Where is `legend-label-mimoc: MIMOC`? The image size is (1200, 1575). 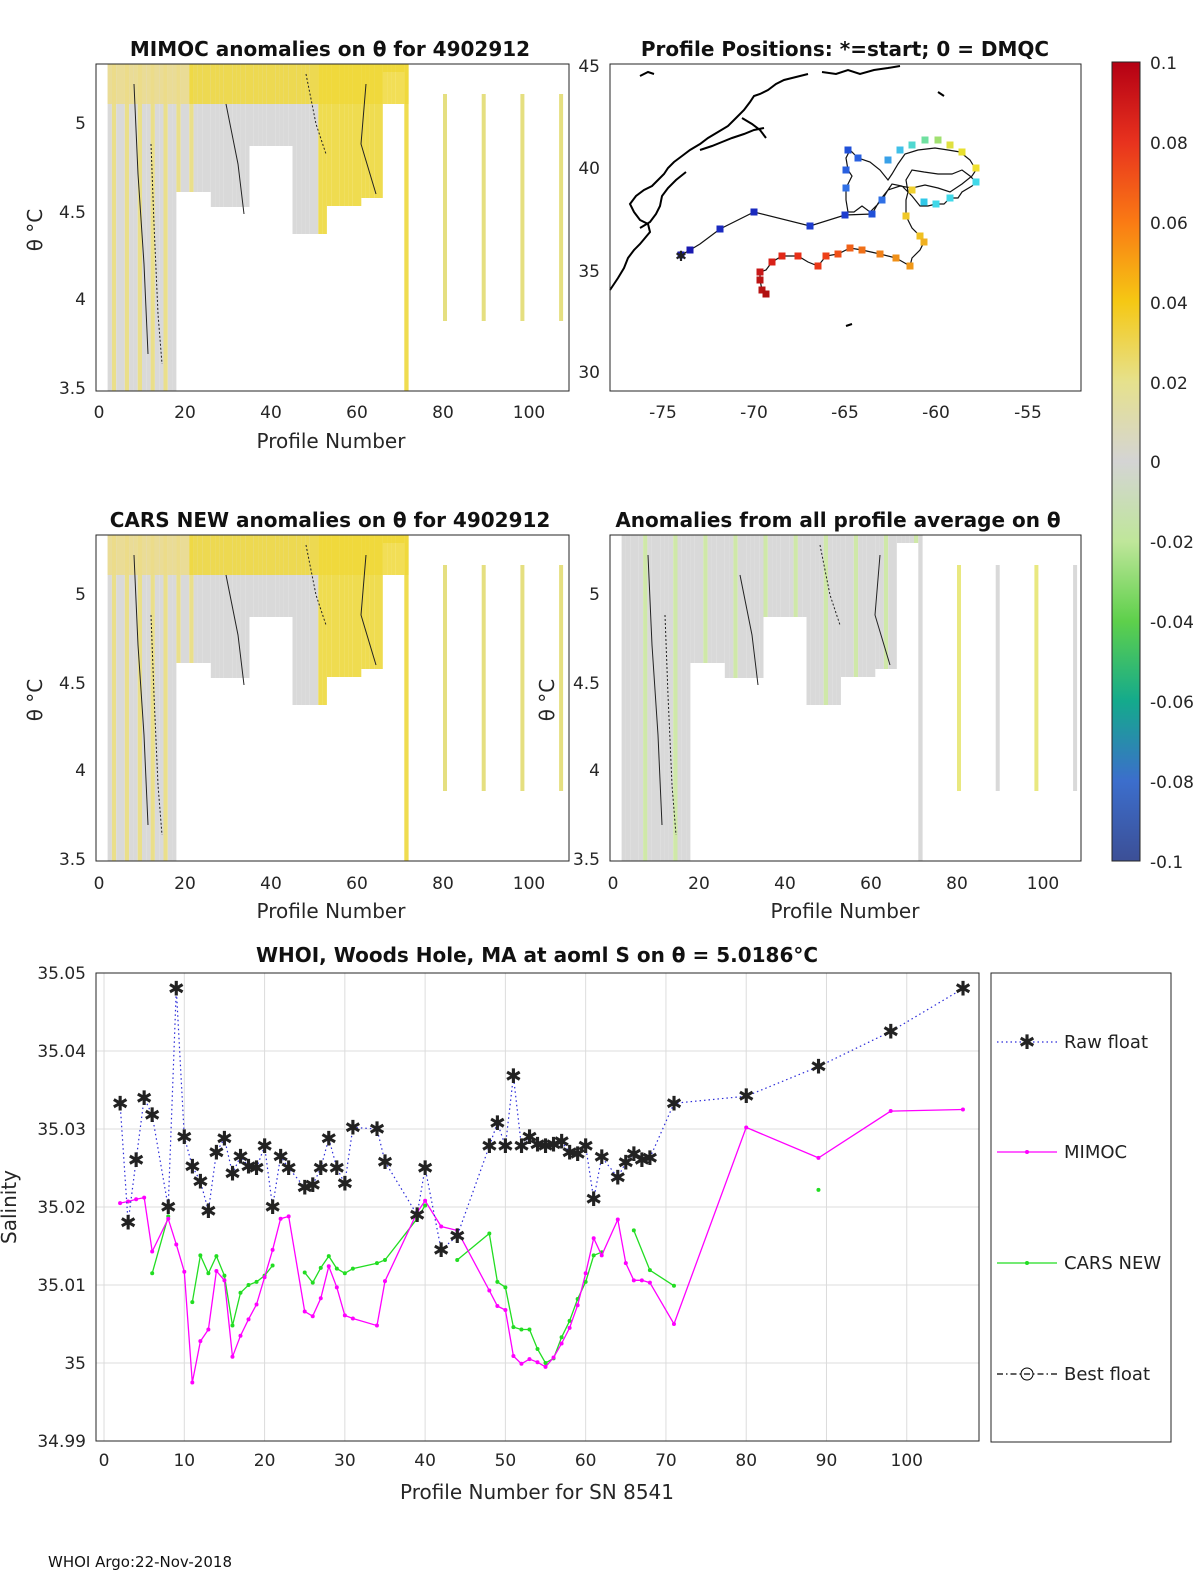
legend-label-mimoc: MIMOC is located at coordinates (1095, 1152).